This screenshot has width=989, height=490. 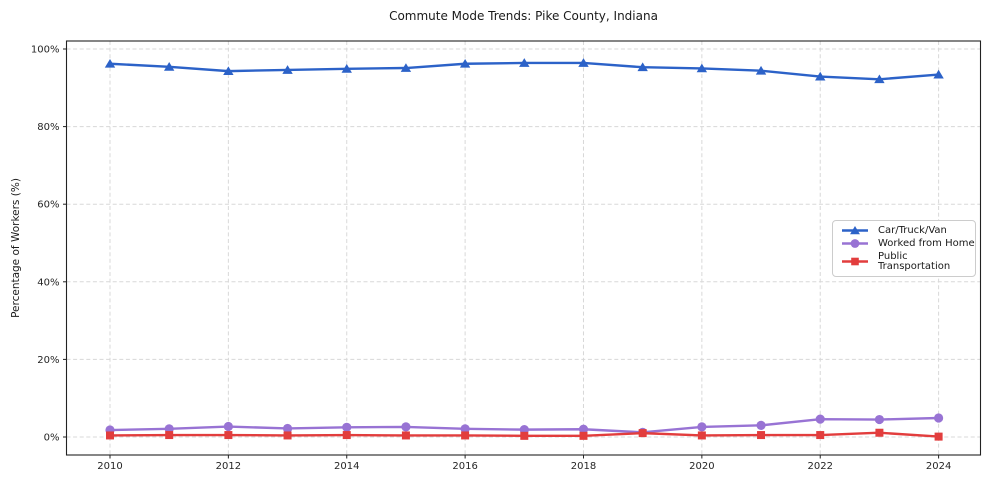 I want to click on legend-item-worked-from-home: Worked from Home, so click(x=904, y=243).